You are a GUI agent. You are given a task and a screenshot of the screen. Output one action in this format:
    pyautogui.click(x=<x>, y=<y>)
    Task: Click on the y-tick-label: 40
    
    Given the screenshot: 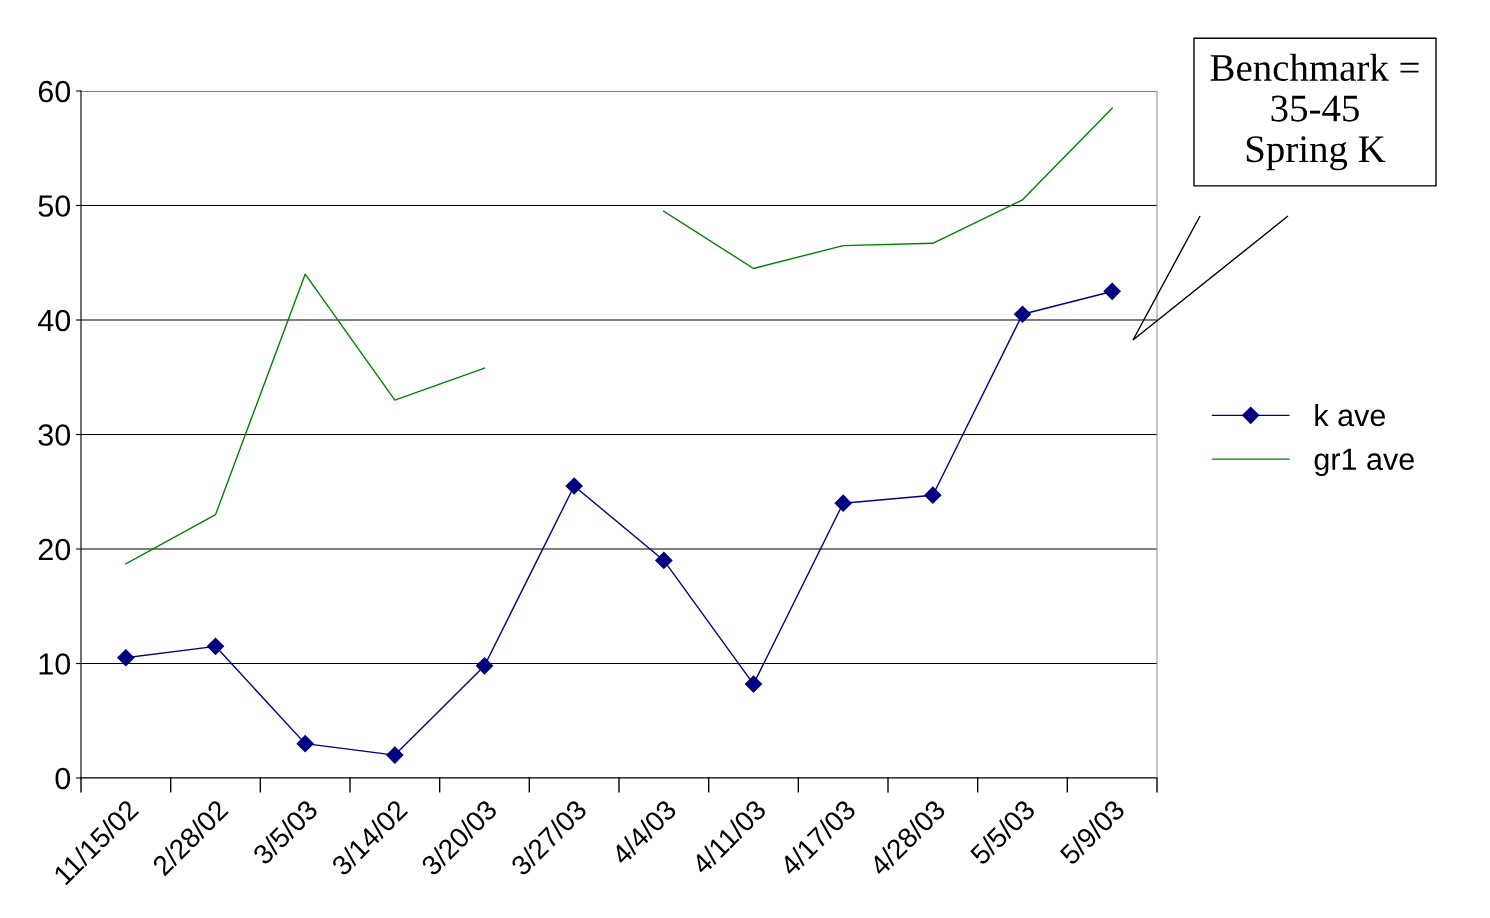 What is the action you would take?
    pyautogui.click(x=54, y=320)
    